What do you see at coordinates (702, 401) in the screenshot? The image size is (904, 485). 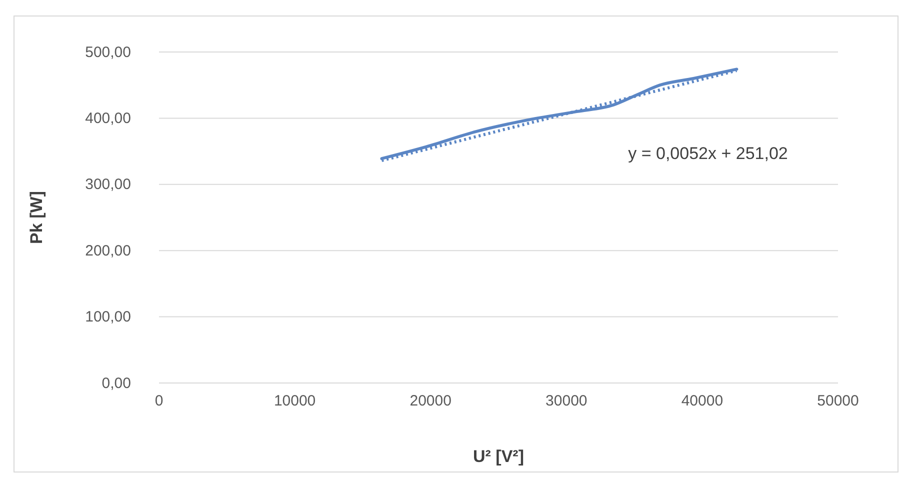 I see `x-tick-label: 40000` at bounding box center [702, 401].